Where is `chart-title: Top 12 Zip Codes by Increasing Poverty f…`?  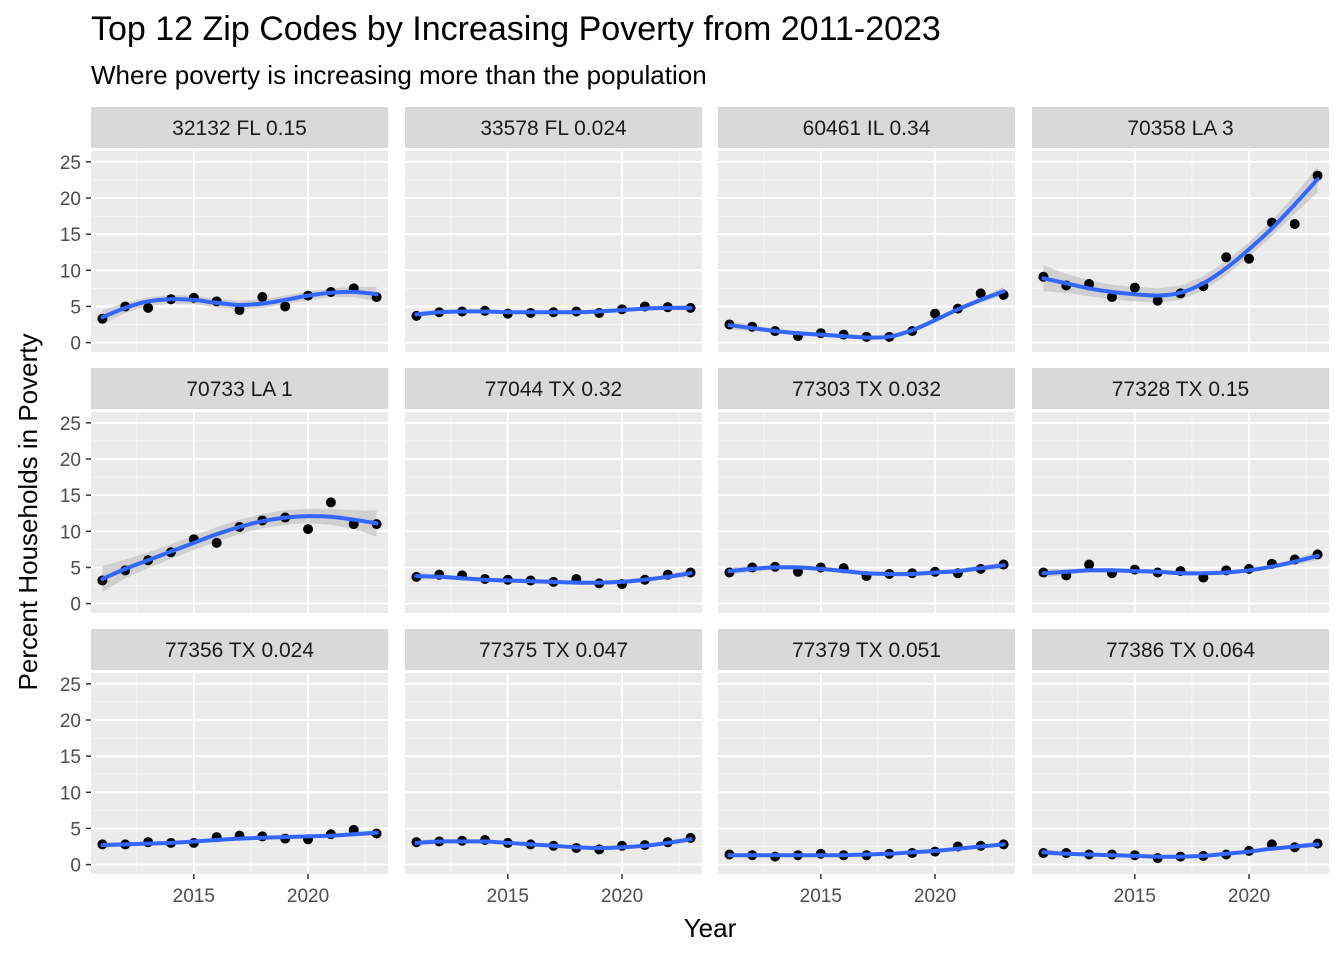
chart-title: Top 12 Zip Codes by Increasing Poverty f… is located at coordinates (516, 29).